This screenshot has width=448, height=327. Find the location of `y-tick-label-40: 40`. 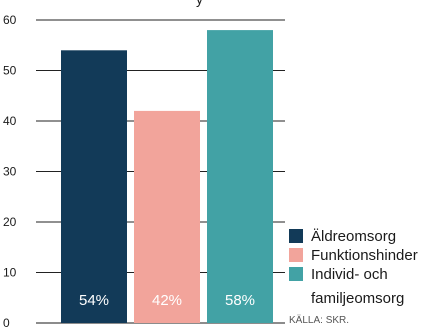

y-tick-label-40: 40 is located at coordinates (10, 121).